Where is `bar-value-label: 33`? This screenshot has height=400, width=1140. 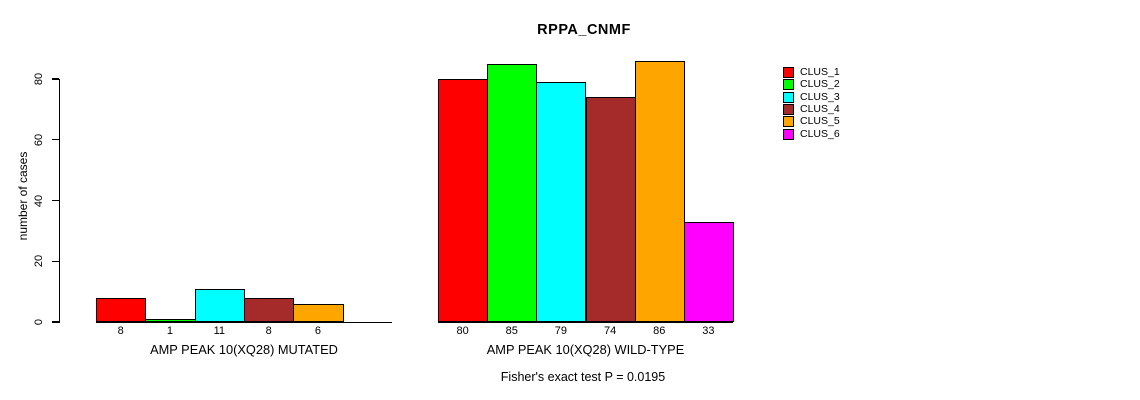 bar-value-label: 33 is located at coordinates (708, 331).